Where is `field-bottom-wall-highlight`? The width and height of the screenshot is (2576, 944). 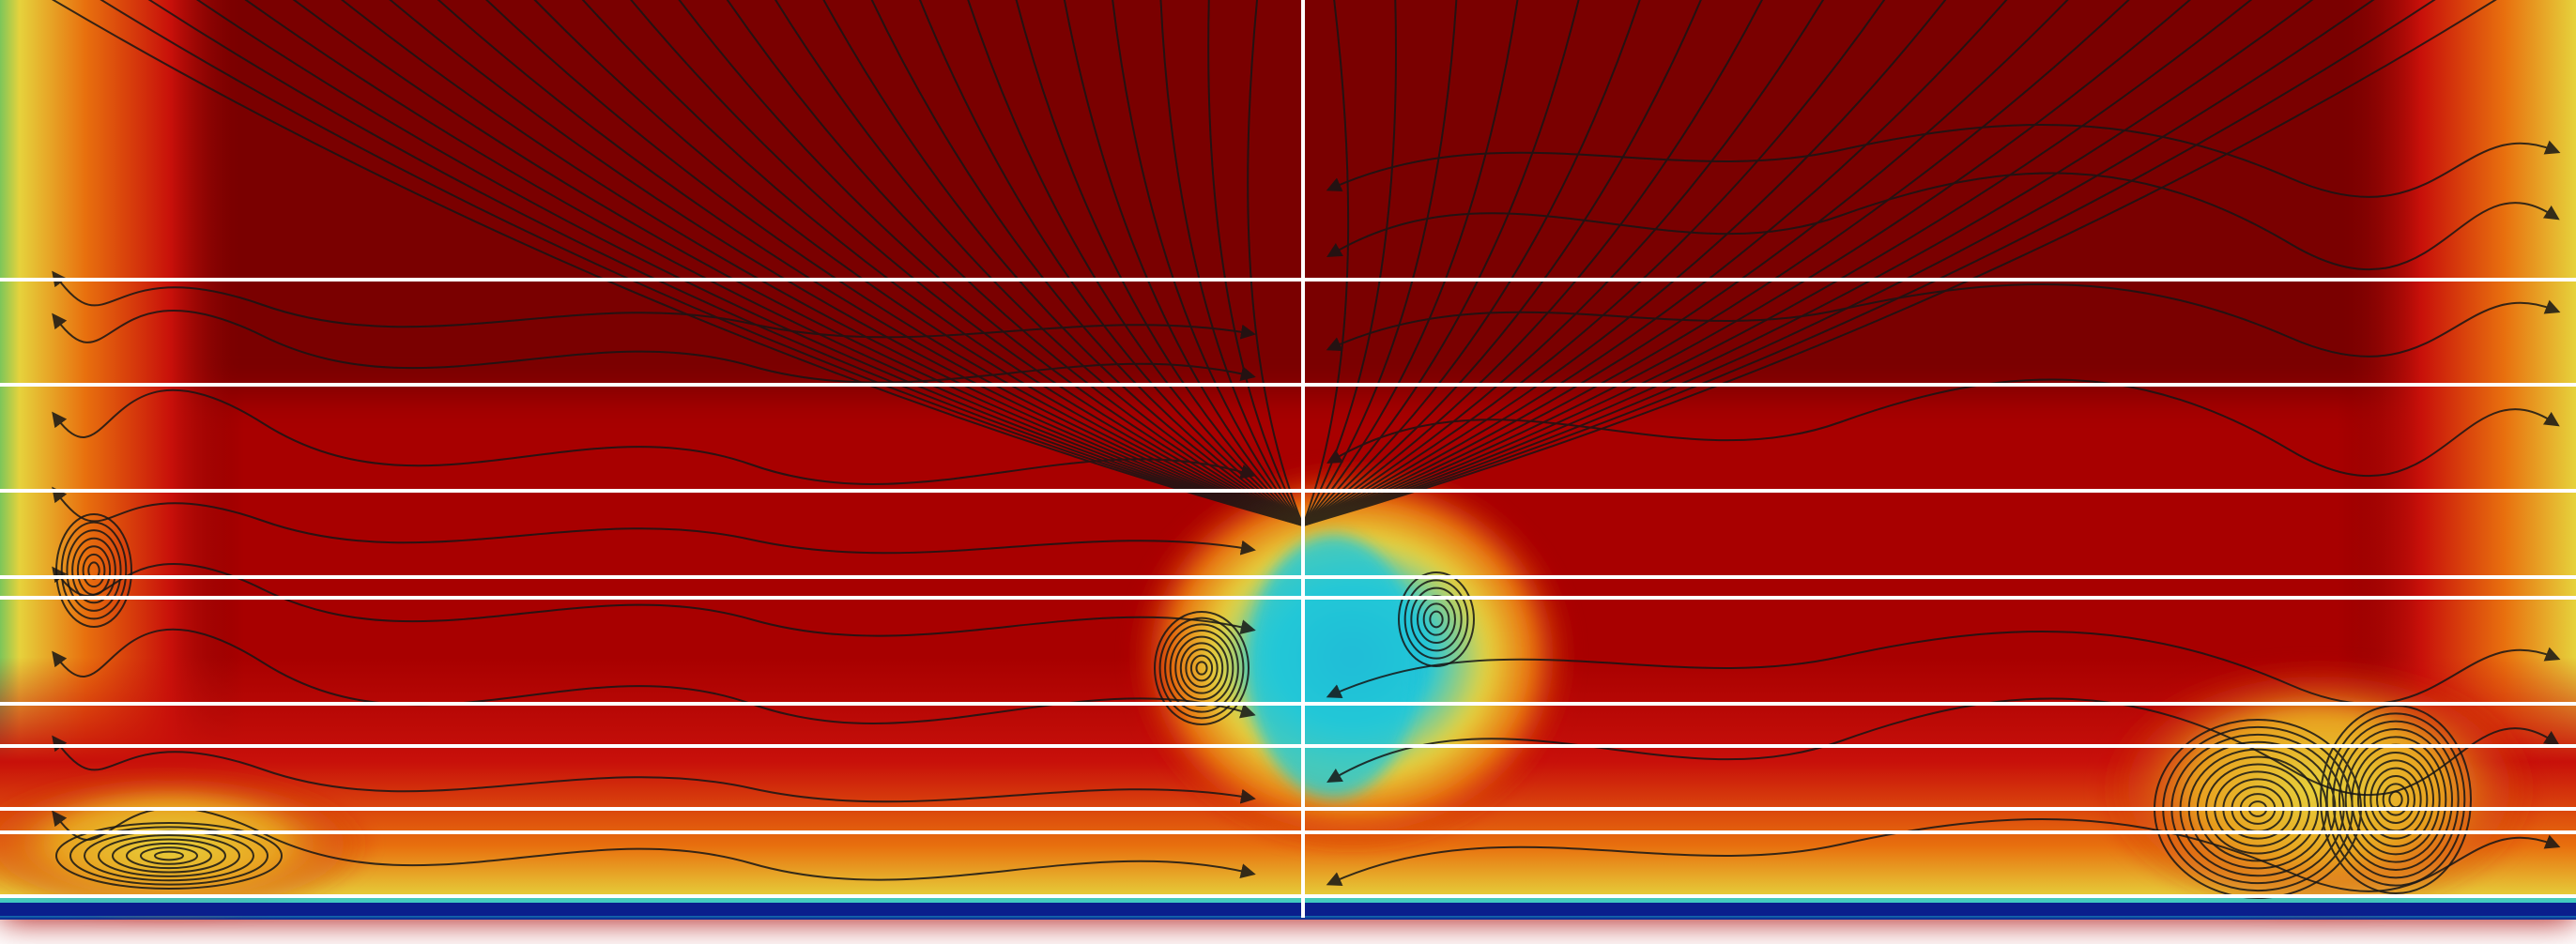 field-bottom-wall-highlight is located at coordinates (1288, 899).